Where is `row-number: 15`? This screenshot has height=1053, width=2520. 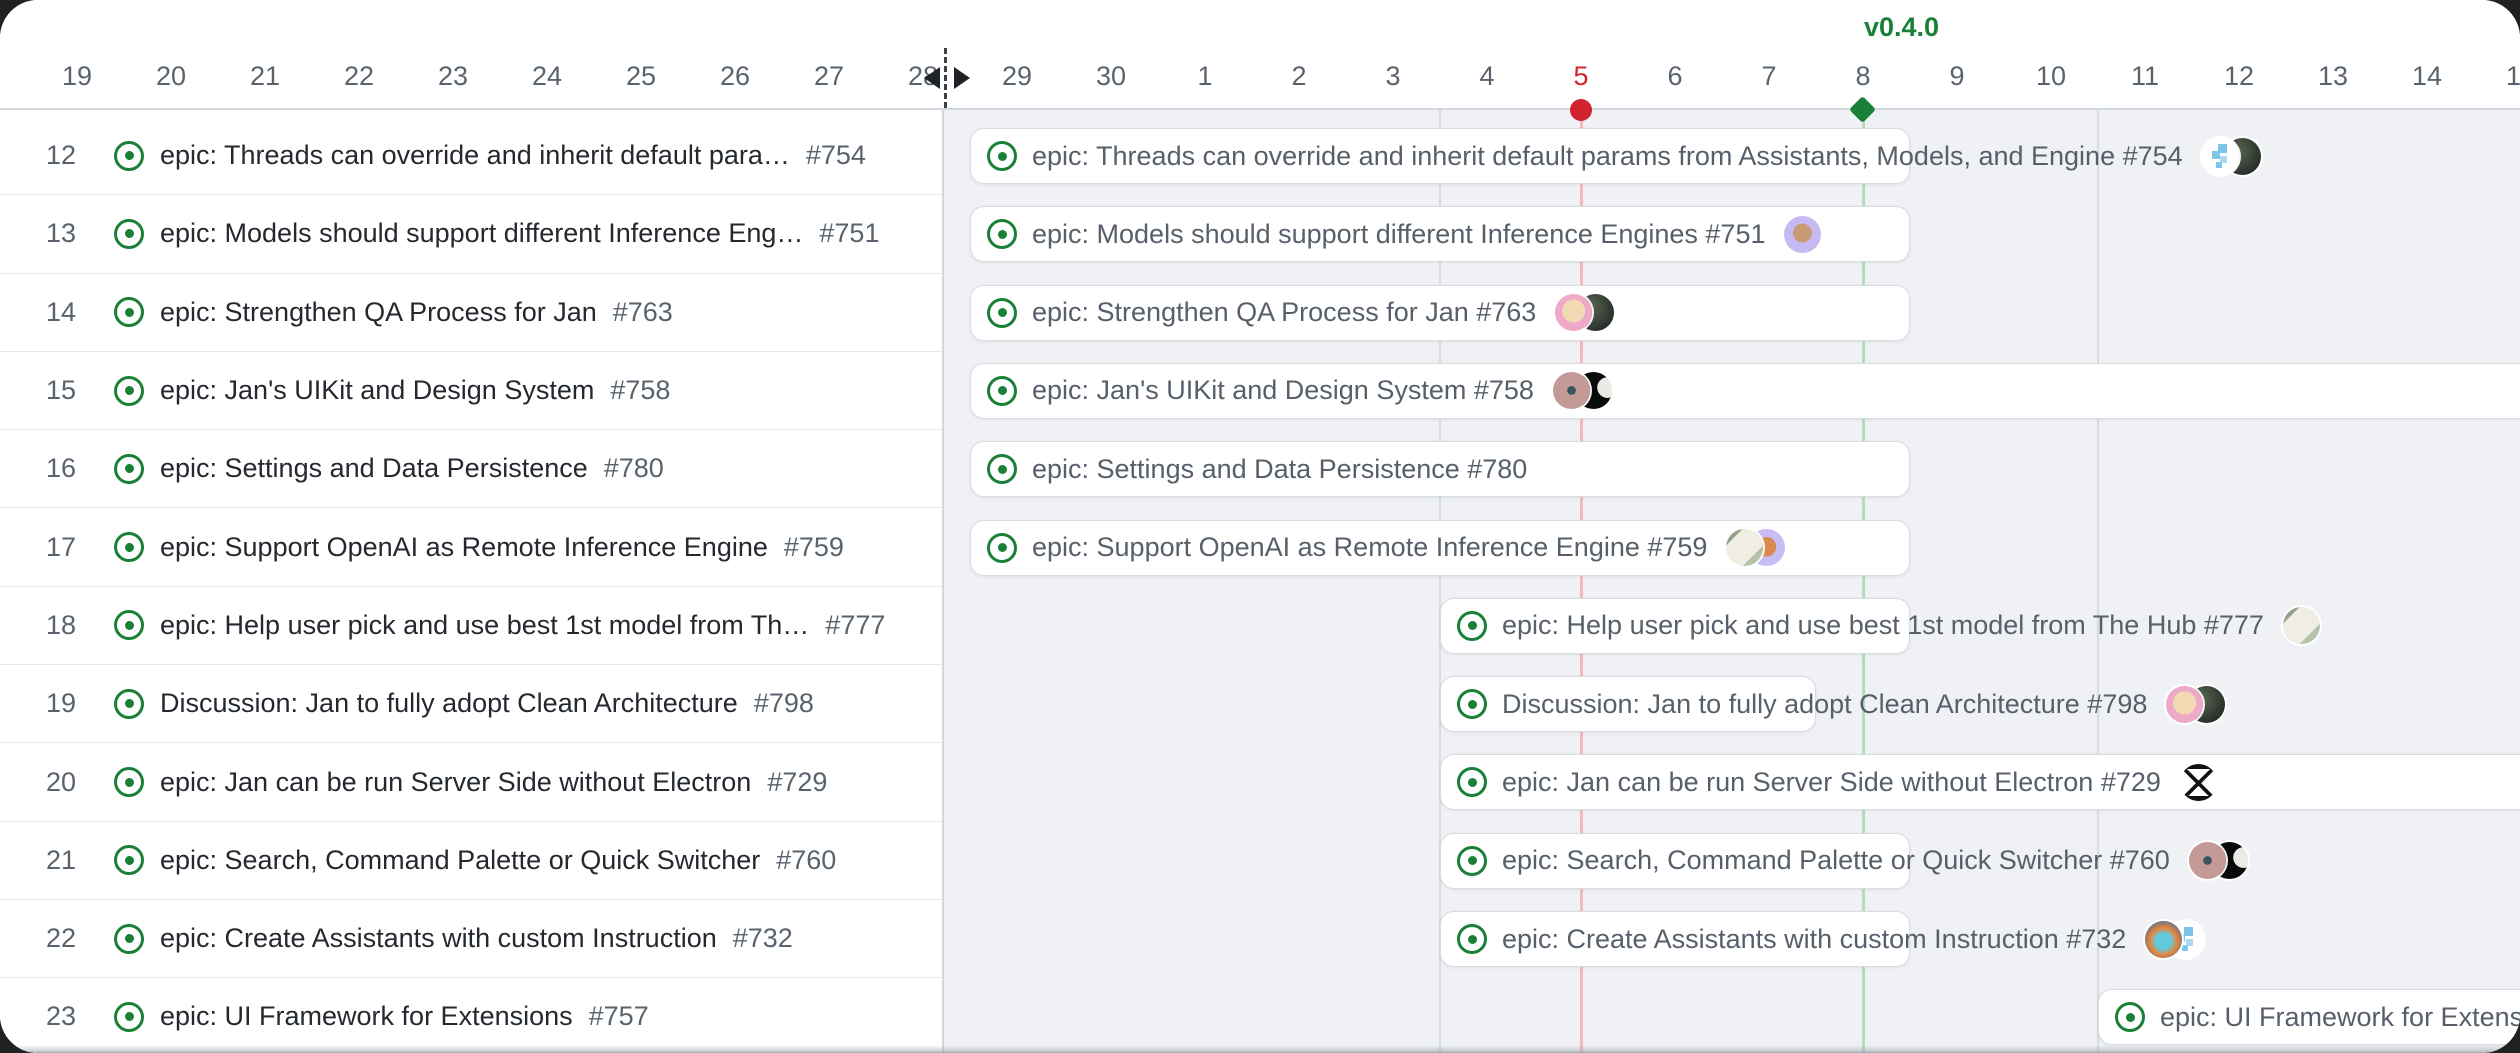
row-number: 15 is located at coordinates (60, 390).